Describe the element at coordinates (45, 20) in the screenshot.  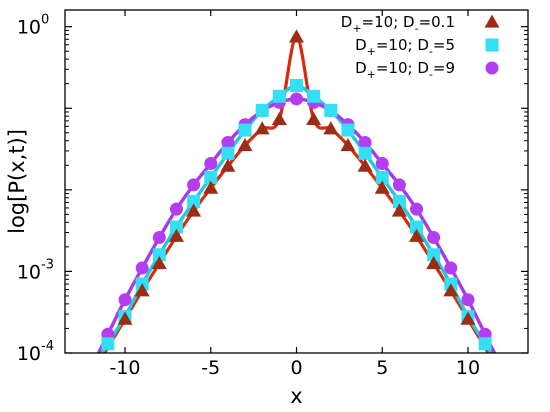
I see `y-tick-exponent: 0` at that location.